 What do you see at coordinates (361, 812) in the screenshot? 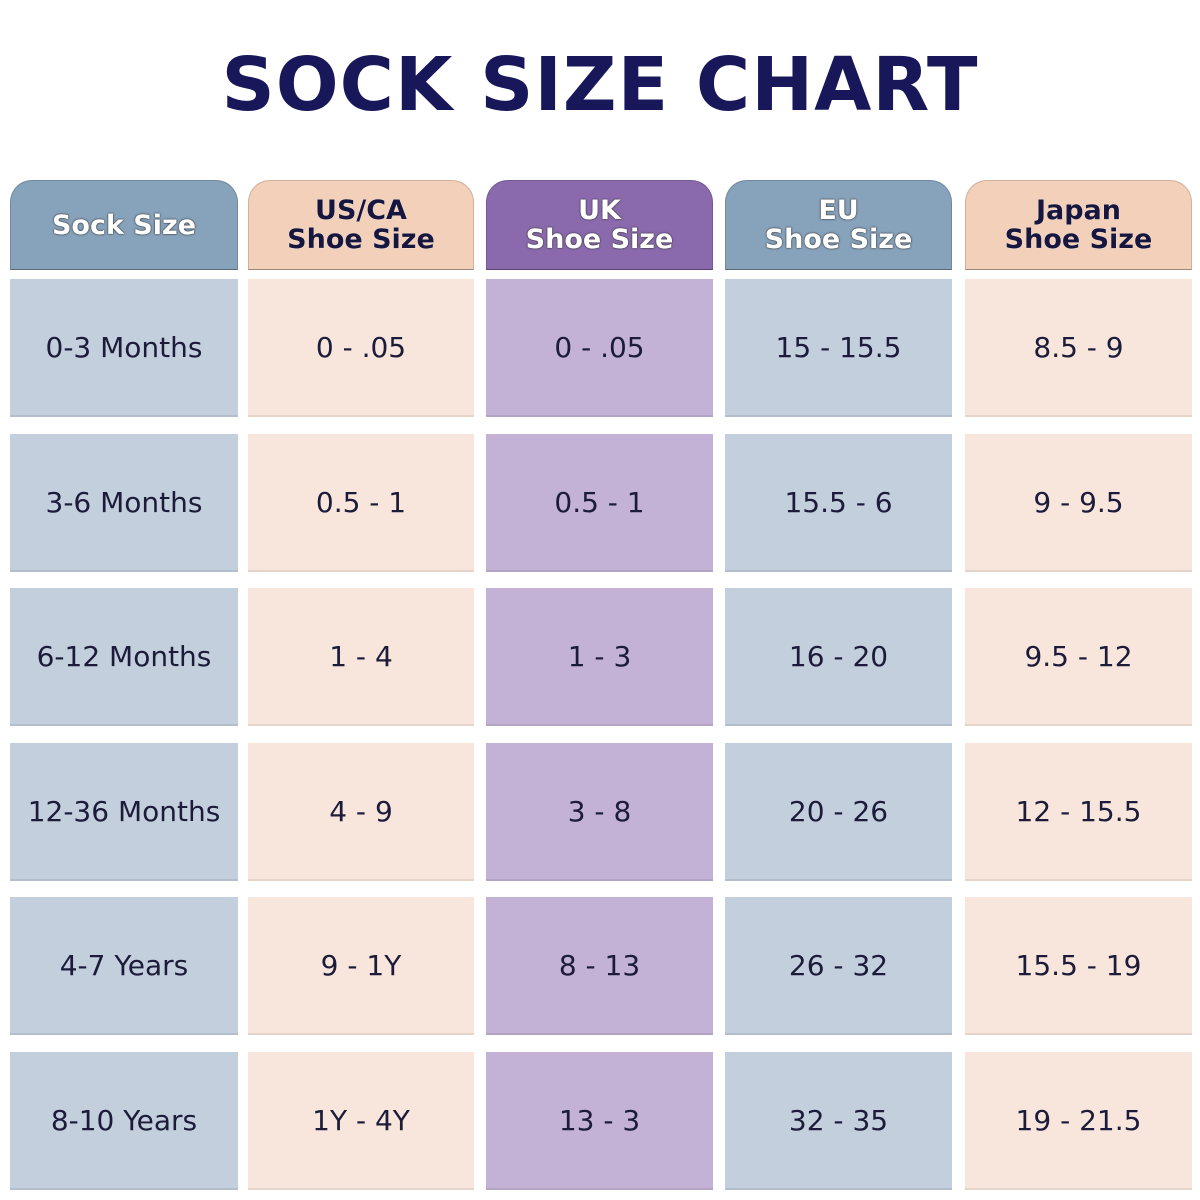
I see `table-cell: 4 - 9` at bounding box center [361, 812].